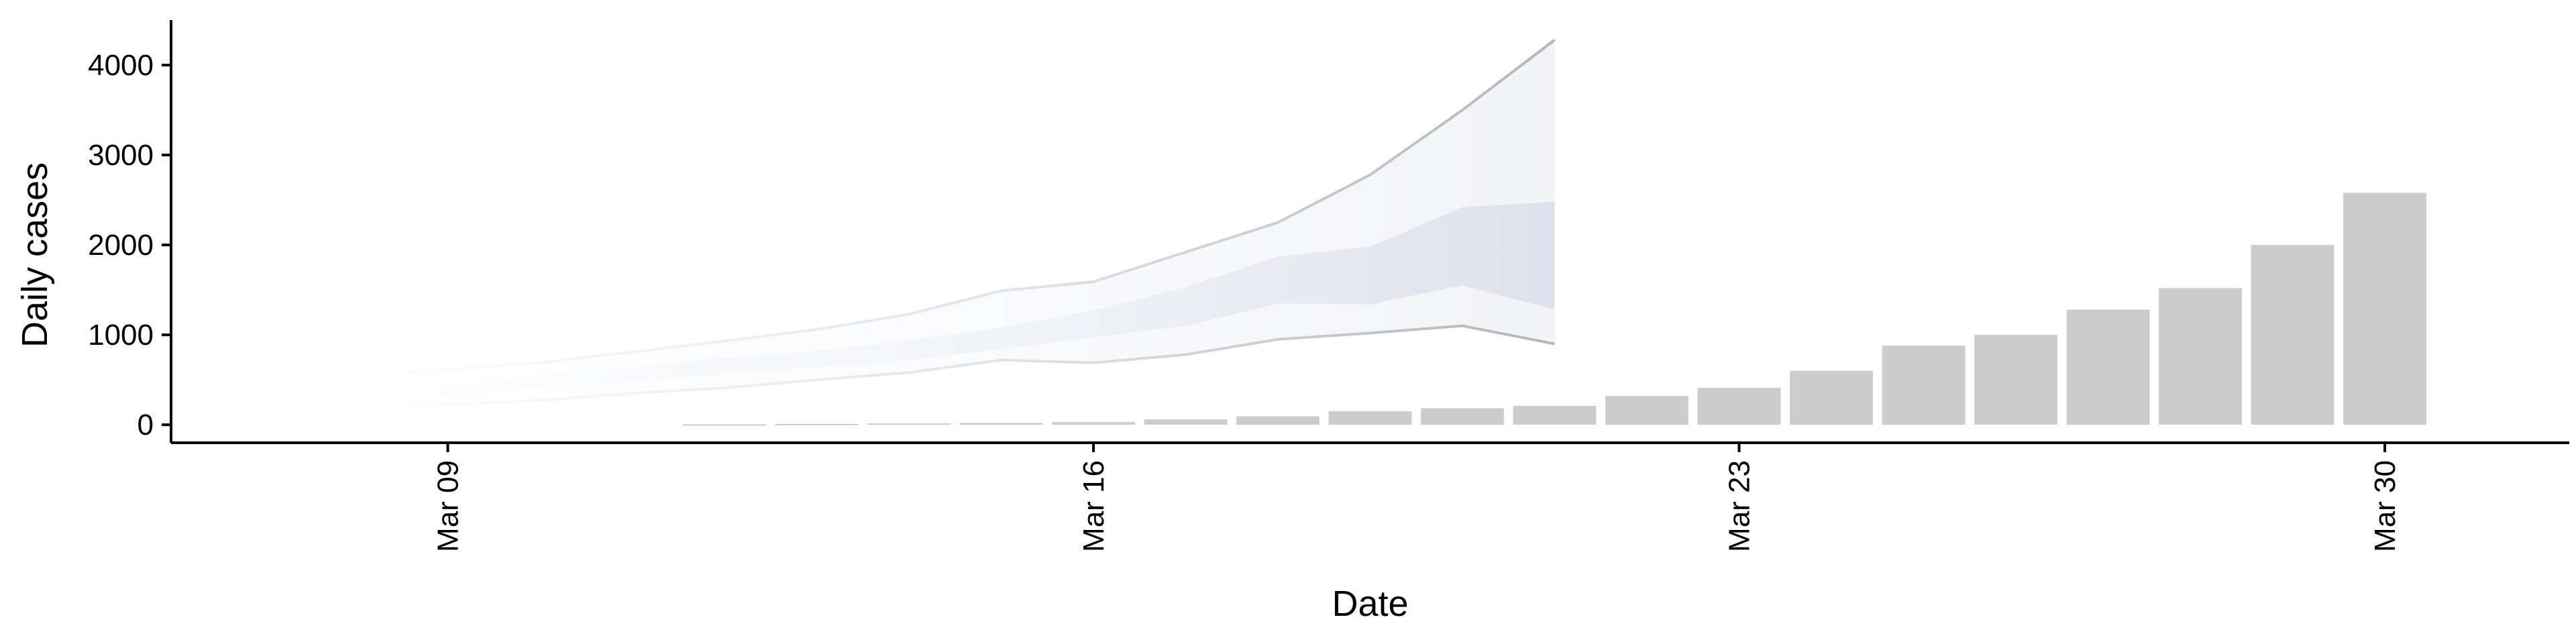  I want to click on y-tick-label: 3000, so click(121, 155).